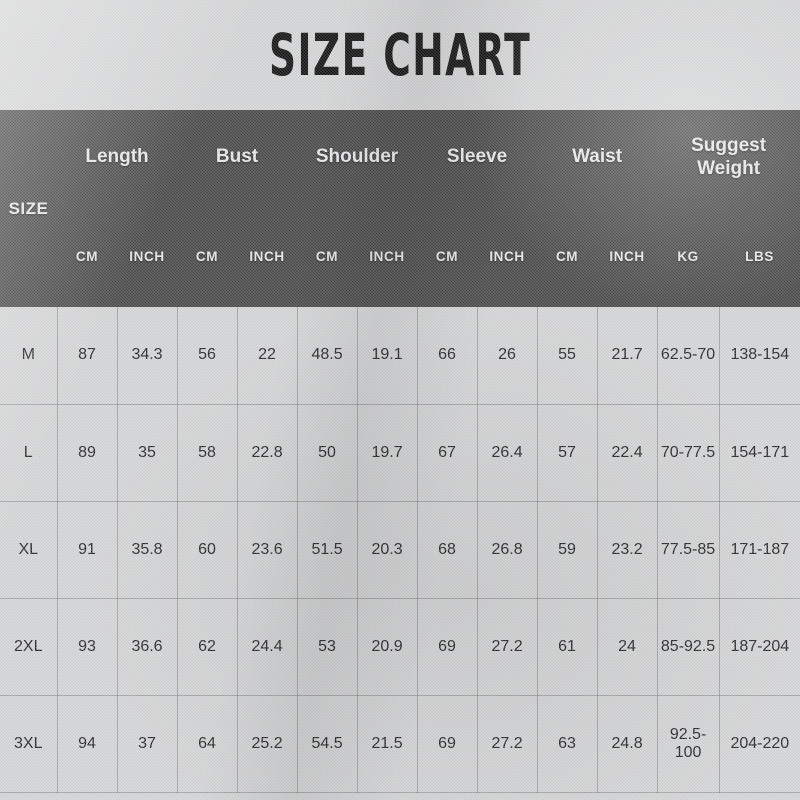  Describe the element at coordinates (357, 157) in the screenshot. I see `header-group-shoulder: Shoulder` at that location.